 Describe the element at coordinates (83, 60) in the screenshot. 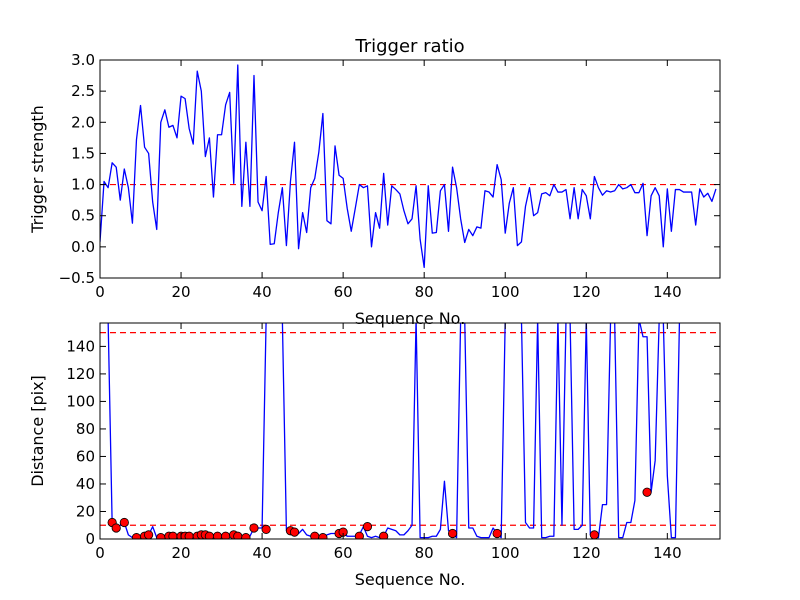

I see `y-tick-label: 3.0` at that location.